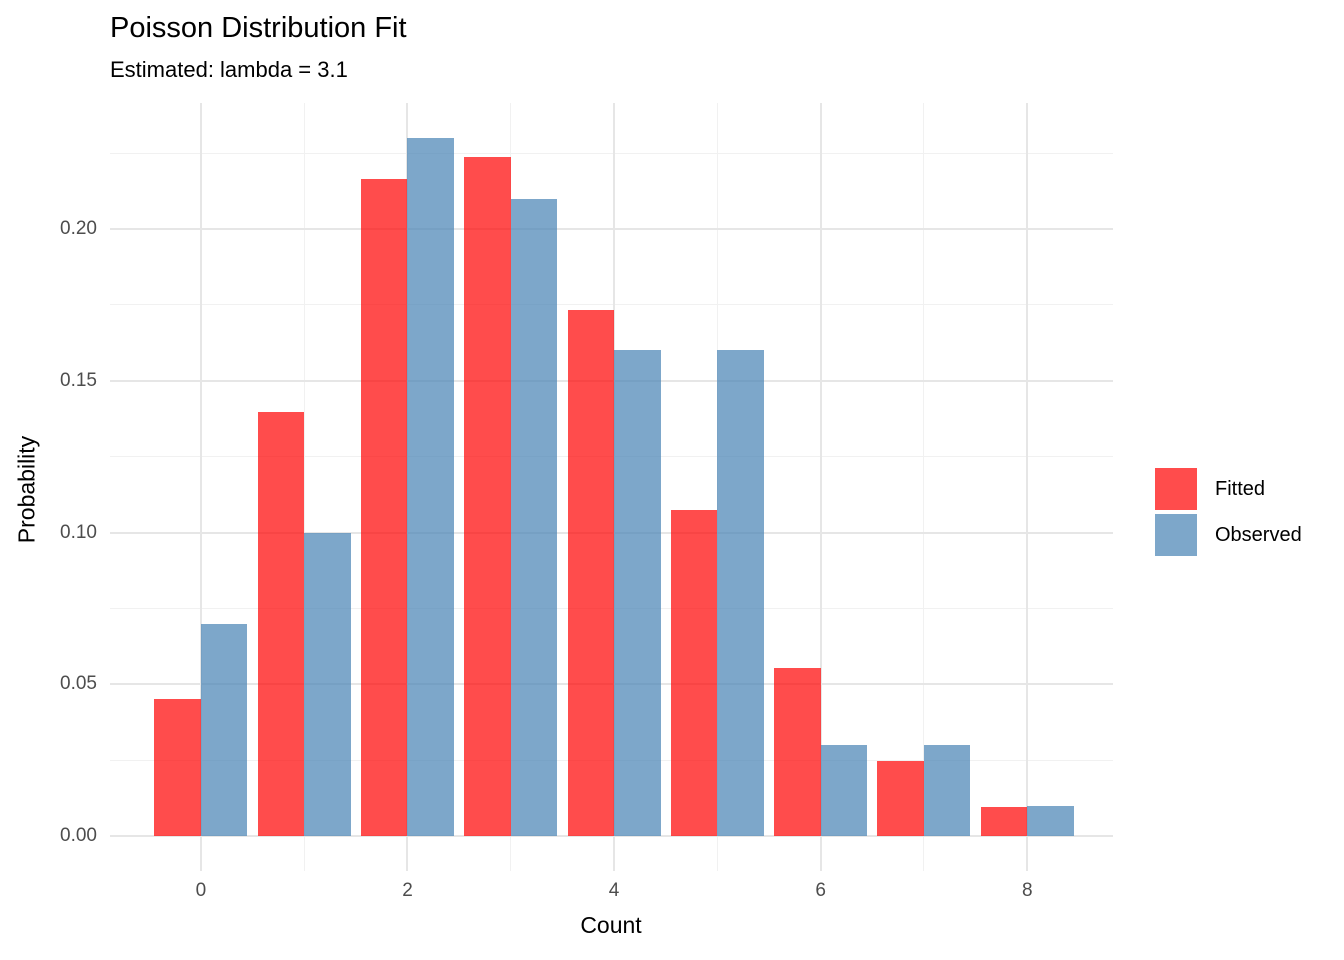 This screenshot has width=1344, height=960. Describe the element at coordinates (258, 28) in the screenshot. I see `chart-title: Poisson Distribution Fit` at that location.